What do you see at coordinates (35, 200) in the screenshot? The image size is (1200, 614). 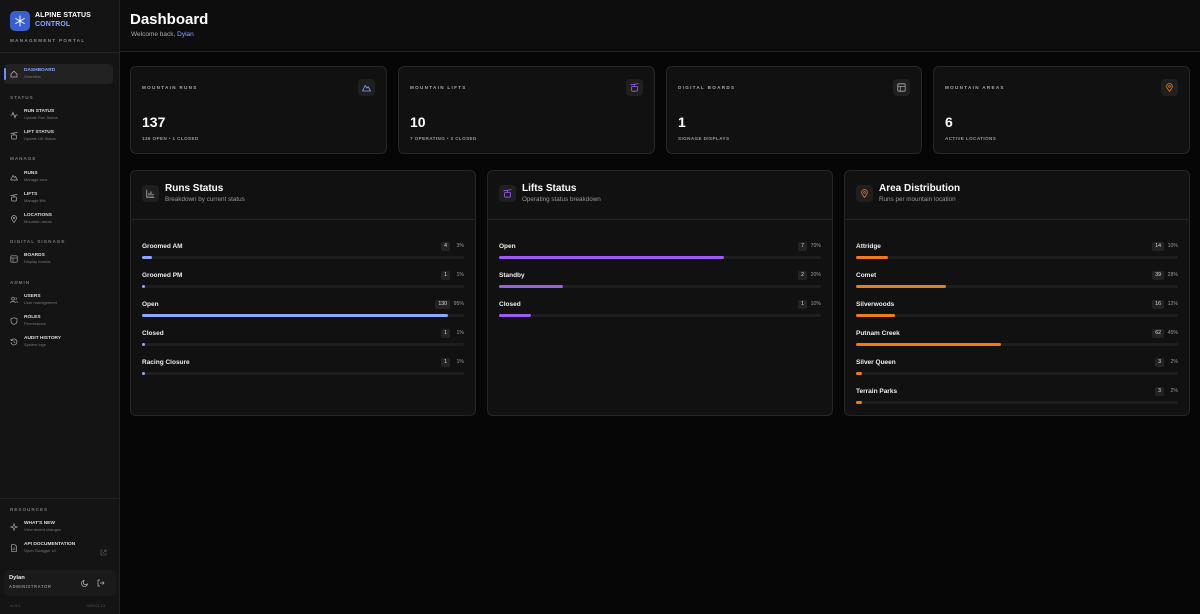 I see `sidebar-item-sub: Manage lifts` at bounding box center [35, 200].